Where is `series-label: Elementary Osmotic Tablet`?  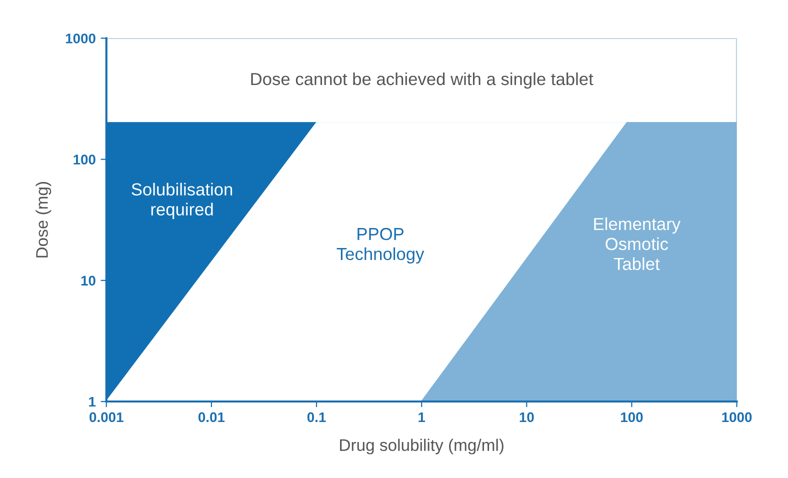 series-label: Elementary Osmotic Tablet is located at coordinates (637, 243).